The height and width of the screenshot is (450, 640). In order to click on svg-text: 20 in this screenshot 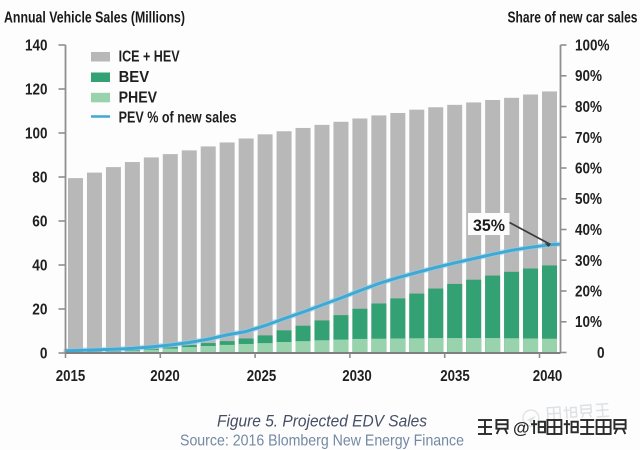, I will do `click(39, 310)`.